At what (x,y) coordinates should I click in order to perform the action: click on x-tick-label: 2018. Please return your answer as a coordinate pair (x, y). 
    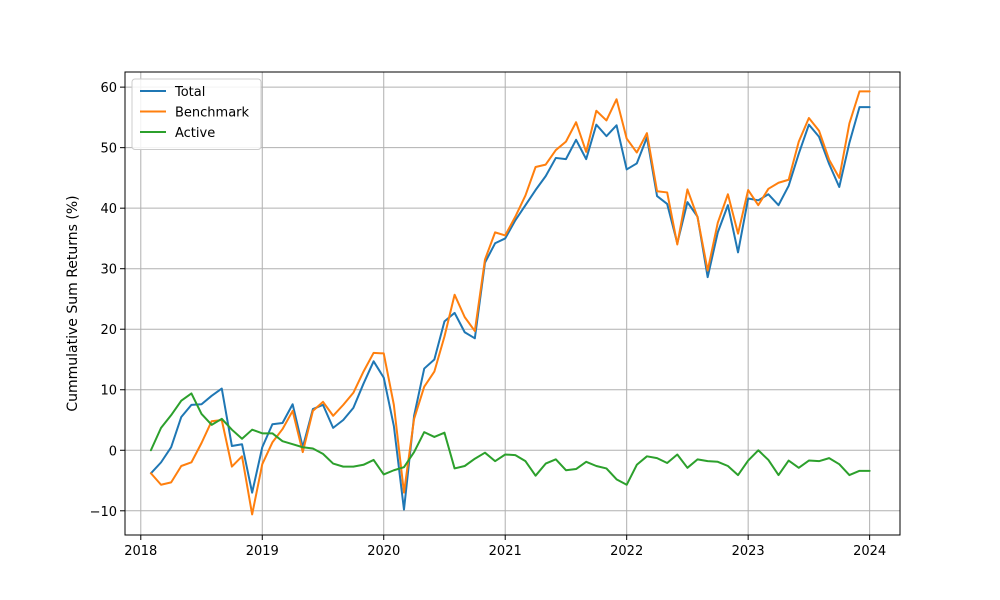
    Looking at the image, I should click on (140, 551).